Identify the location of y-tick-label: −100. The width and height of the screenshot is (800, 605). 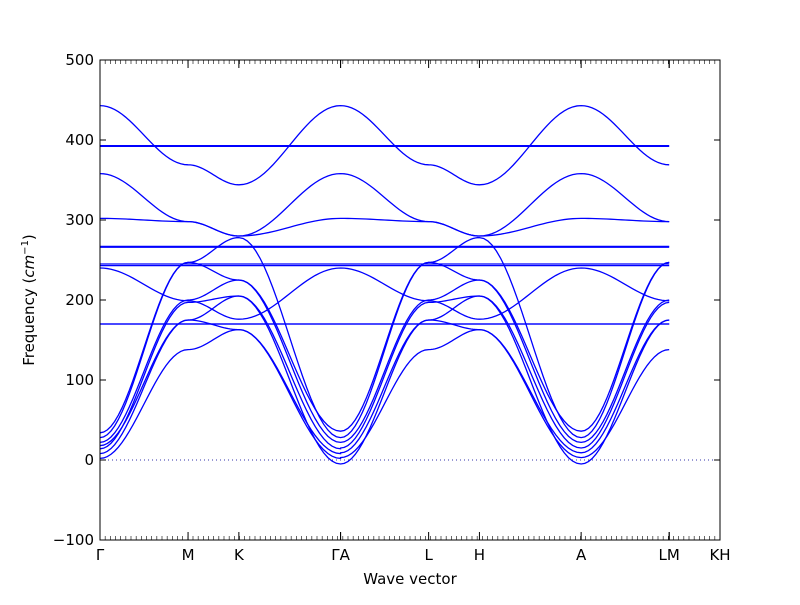
(73, 540).